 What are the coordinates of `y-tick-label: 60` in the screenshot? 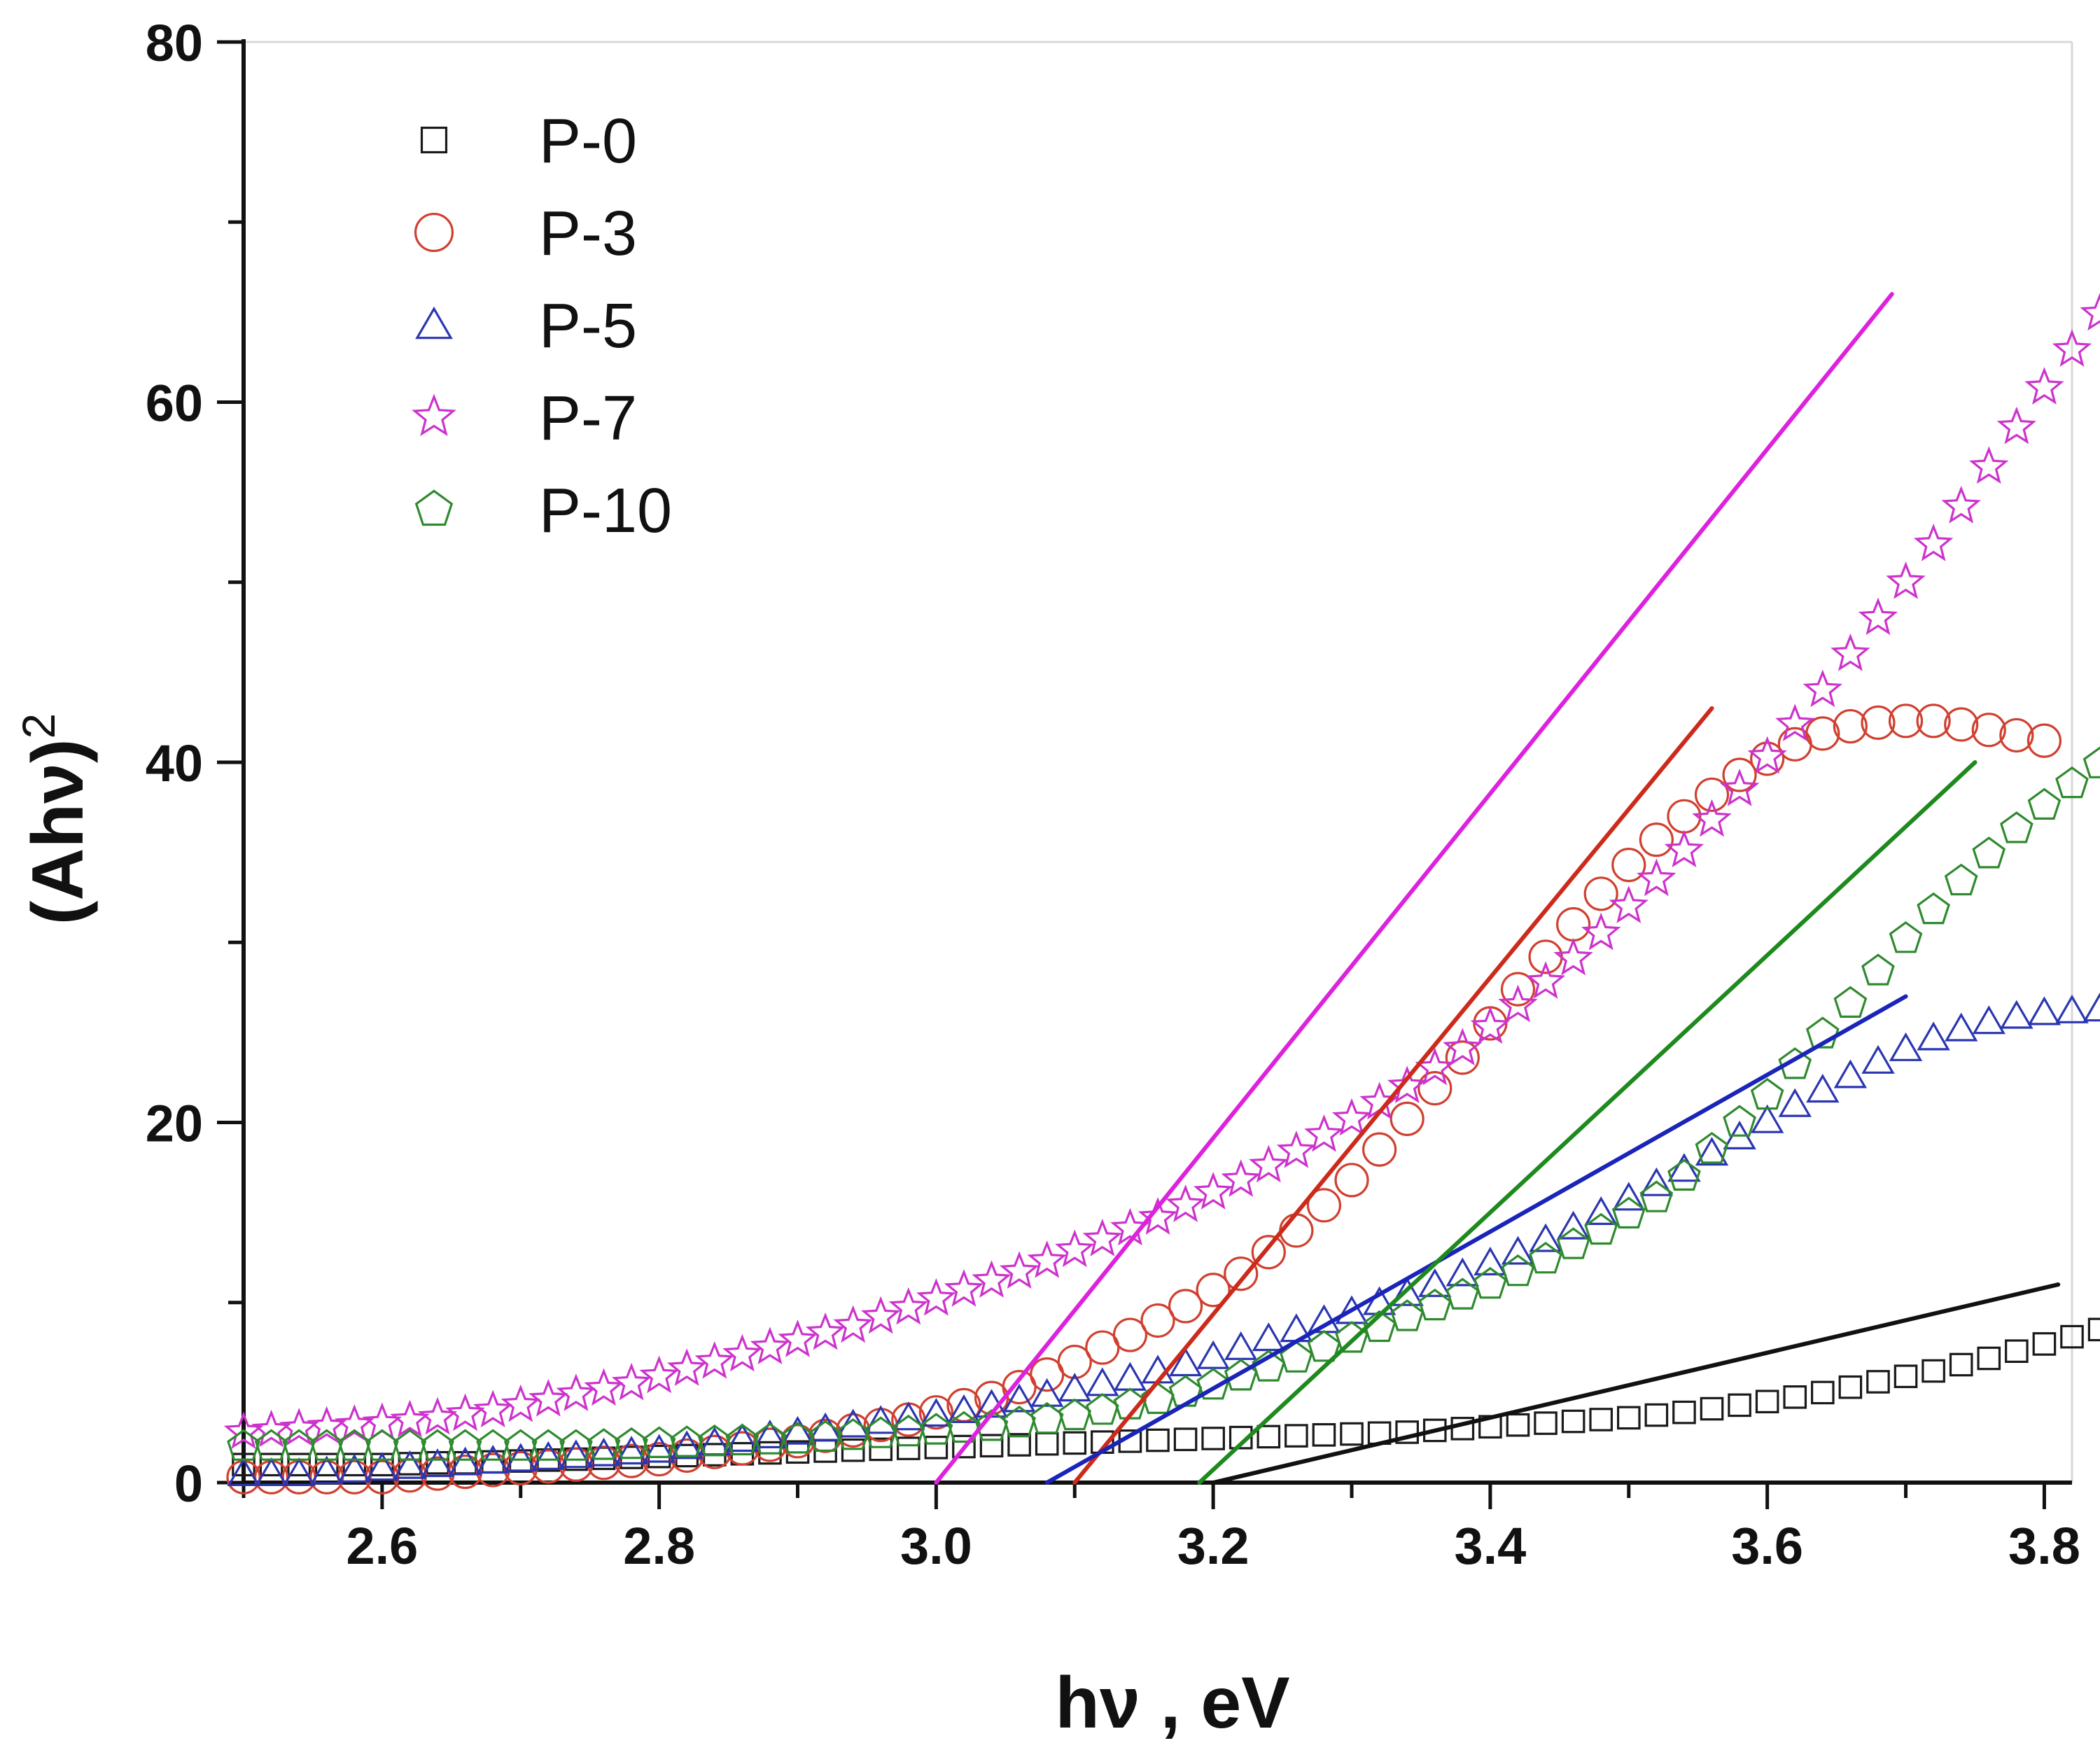 It's located at (174, 403).